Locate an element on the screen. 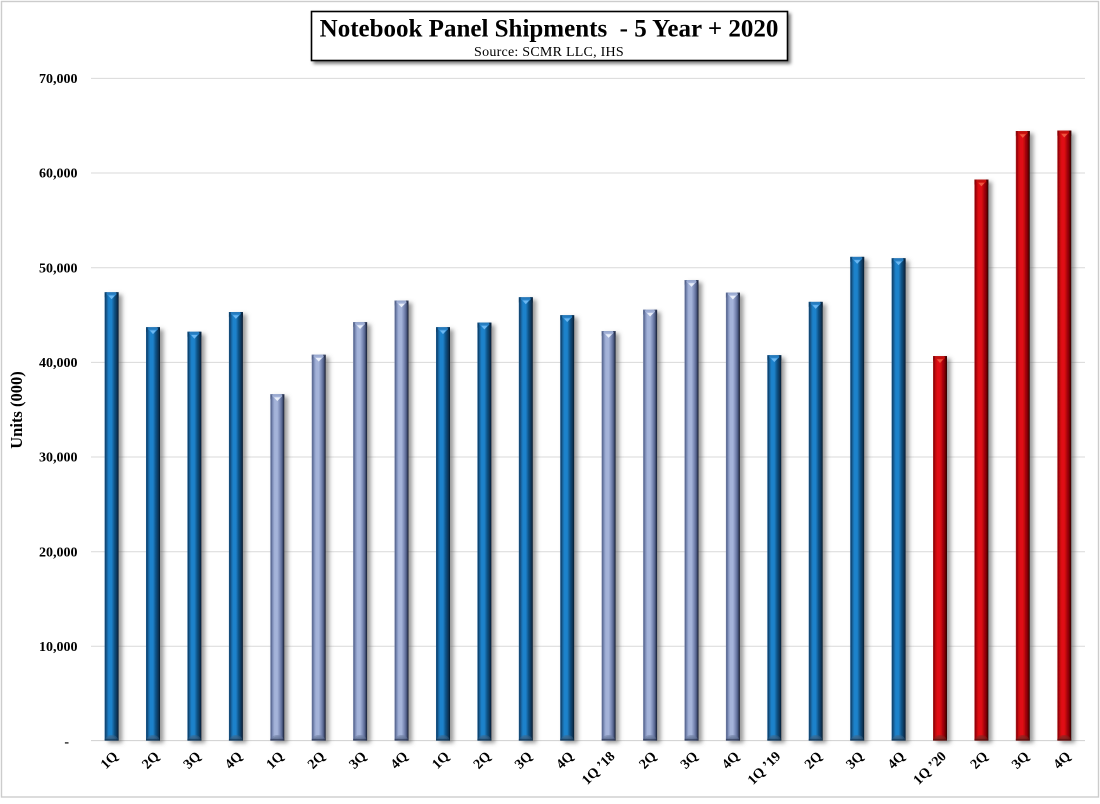  svg-text:Notebook Panel Shipments - 5: Notebook Panel Shipments - 5 Year + 2020 is located at coordinates (549, 28).